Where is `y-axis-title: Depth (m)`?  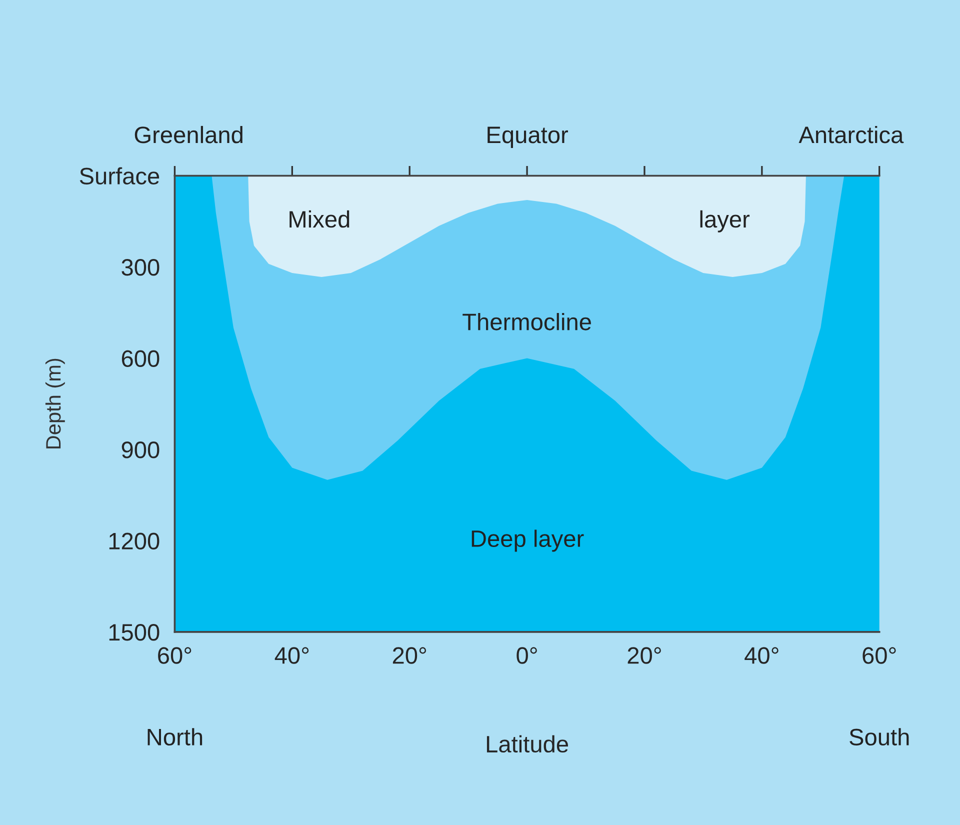 y-axis-title: Depth (m) is located at coordinates (55, 403).